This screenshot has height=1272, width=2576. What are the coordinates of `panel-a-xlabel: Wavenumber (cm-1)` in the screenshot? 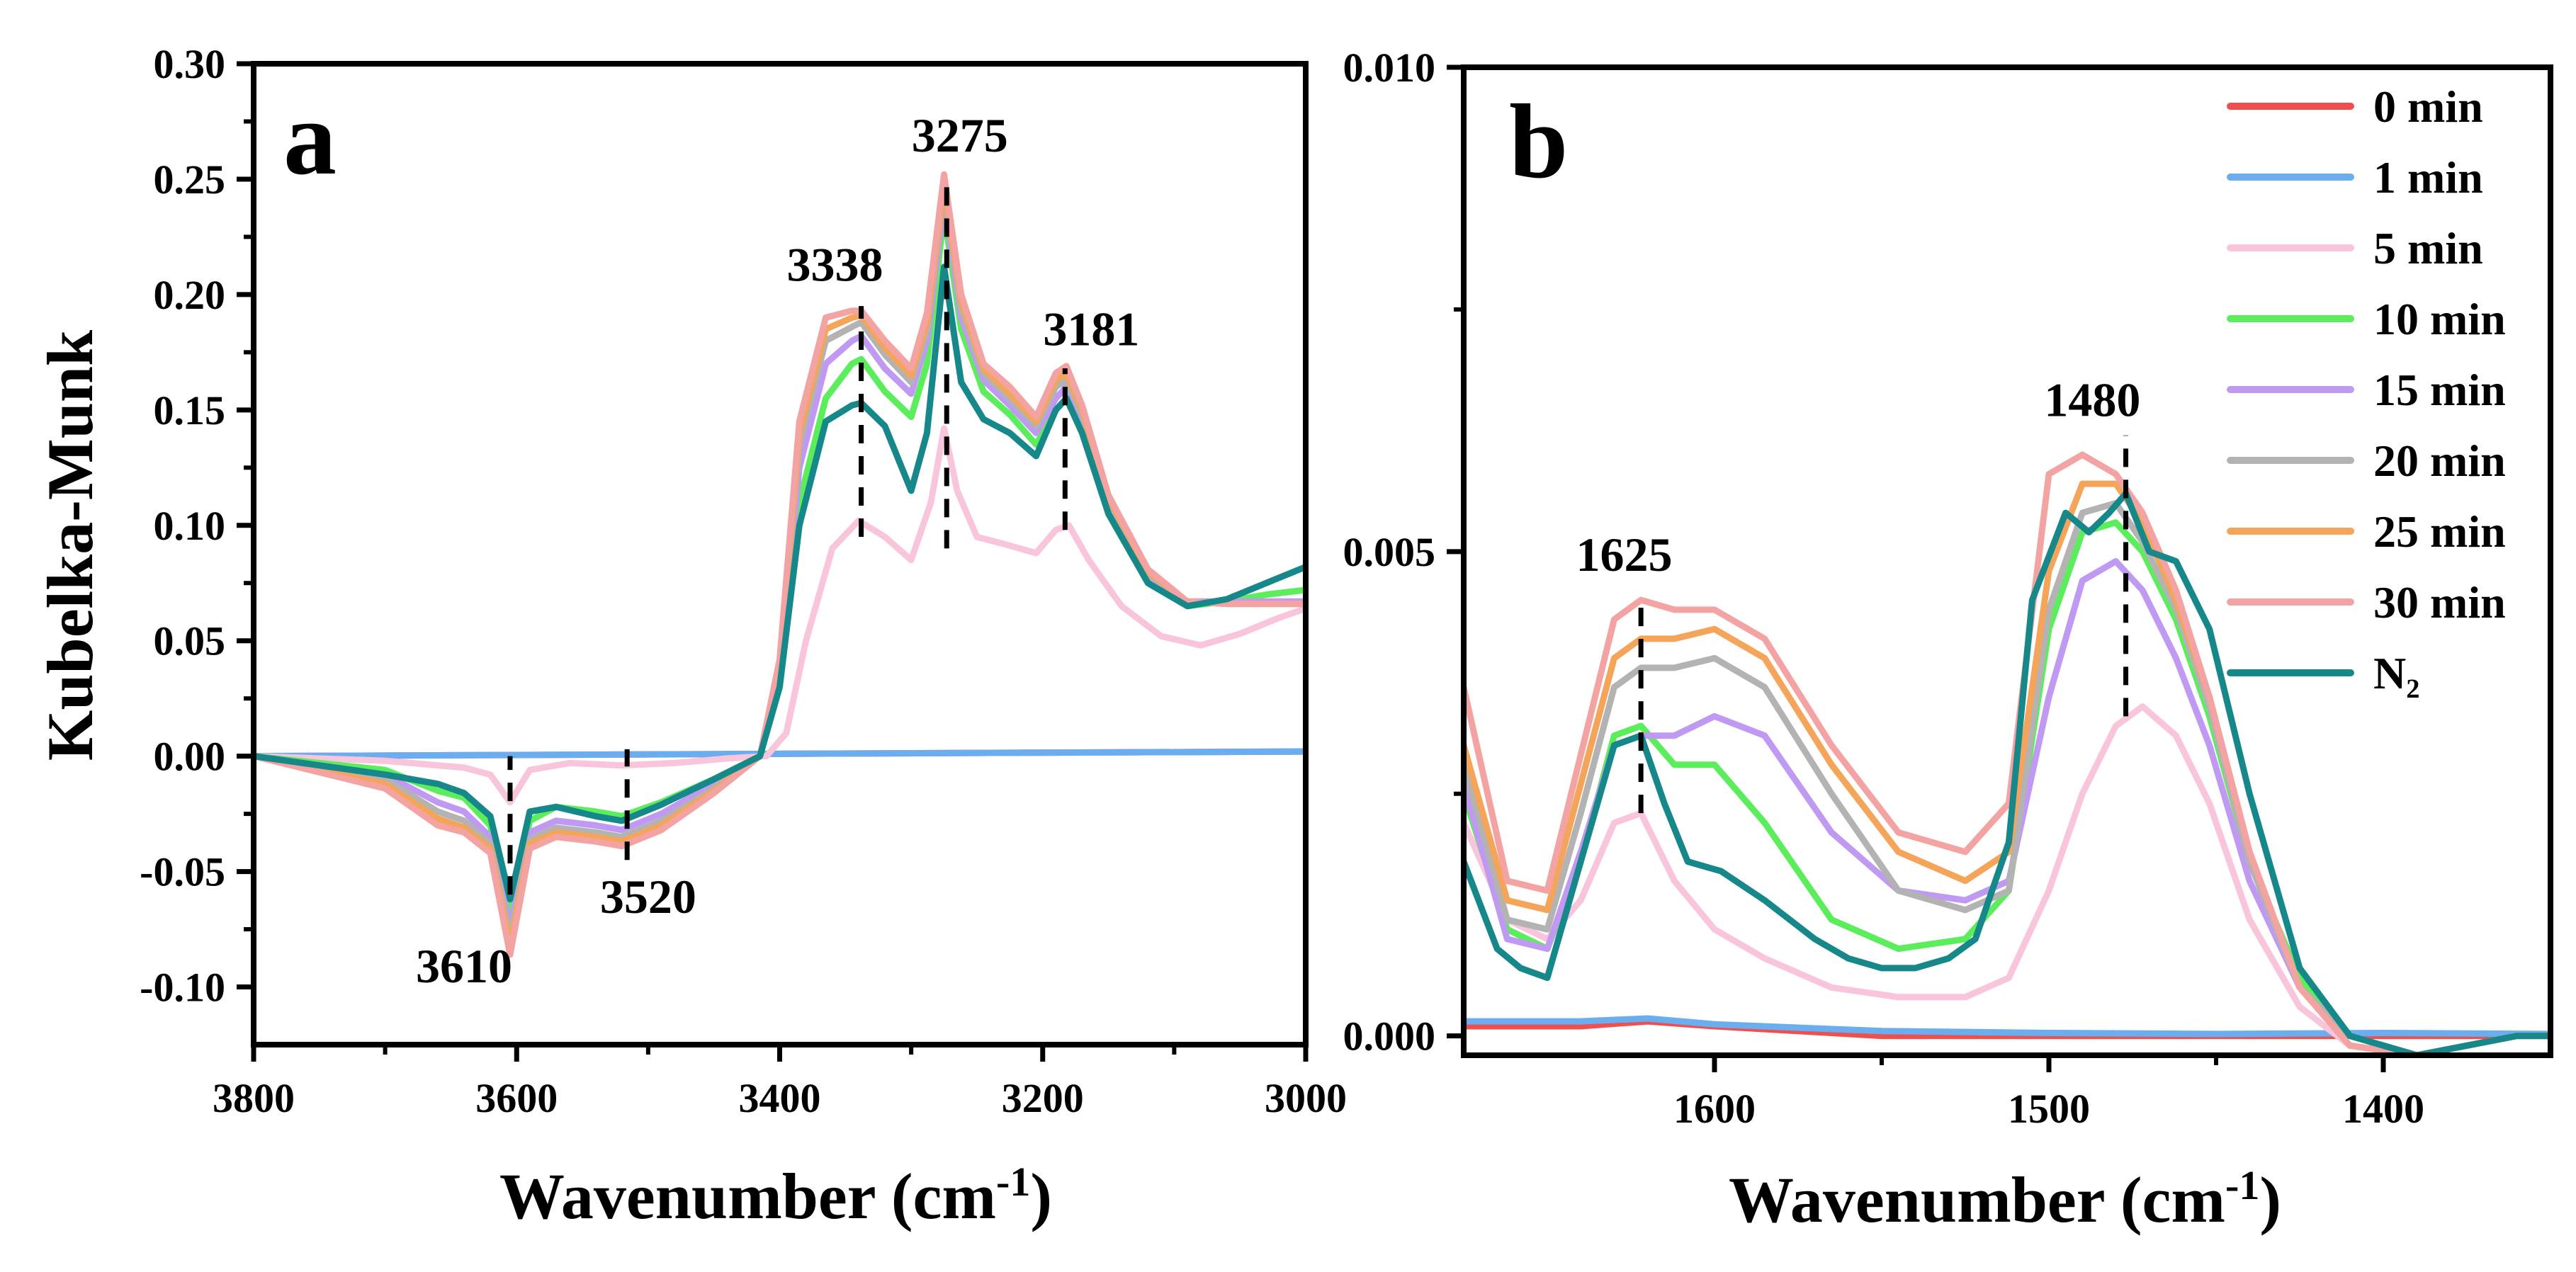 It's located at (775, 1196).